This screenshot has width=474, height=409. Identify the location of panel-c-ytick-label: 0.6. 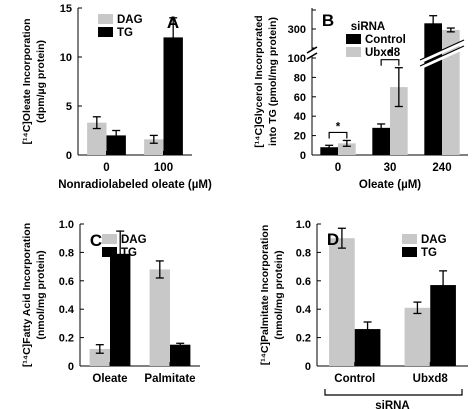
(66, 282).